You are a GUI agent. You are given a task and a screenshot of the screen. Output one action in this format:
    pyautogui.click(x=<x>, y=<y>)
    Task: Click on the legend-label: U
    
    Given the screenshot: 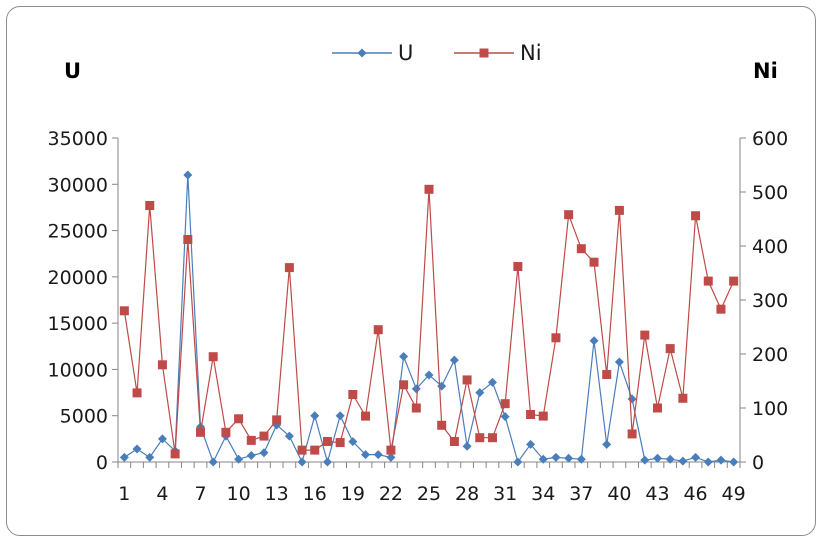 What is the action you would take?
    pyautogui.click(x=405, y=53)
    